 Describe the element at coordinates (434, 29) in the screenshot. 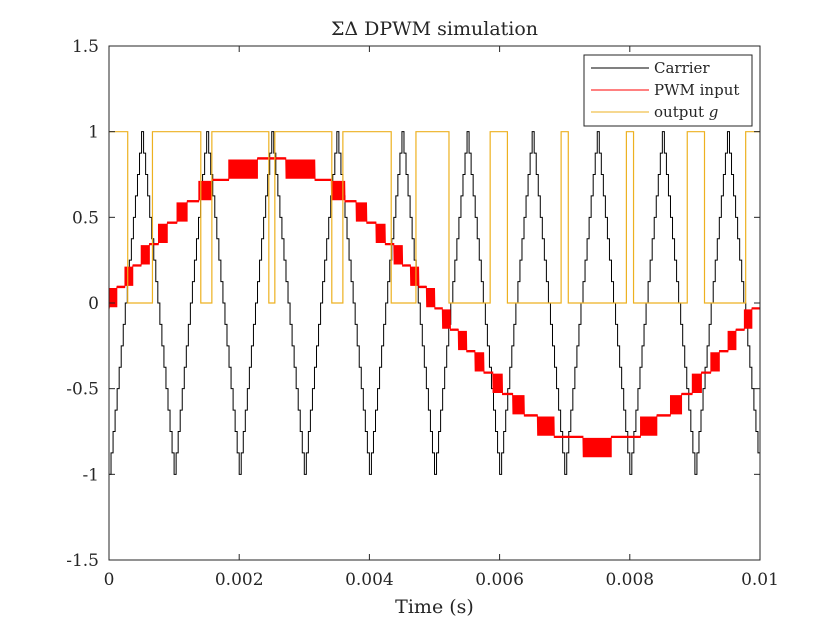

I see `chart-title: ΣΔ DPWM simulation` at that location.